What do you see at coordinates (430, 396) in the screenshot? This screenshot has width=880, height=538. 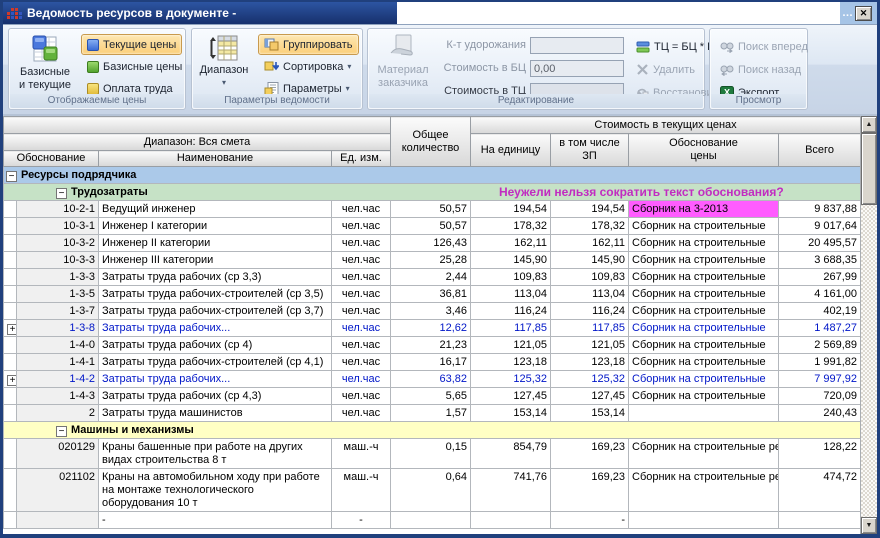 I see `cell-qty: 5,65` at bounding box center [430, 396].